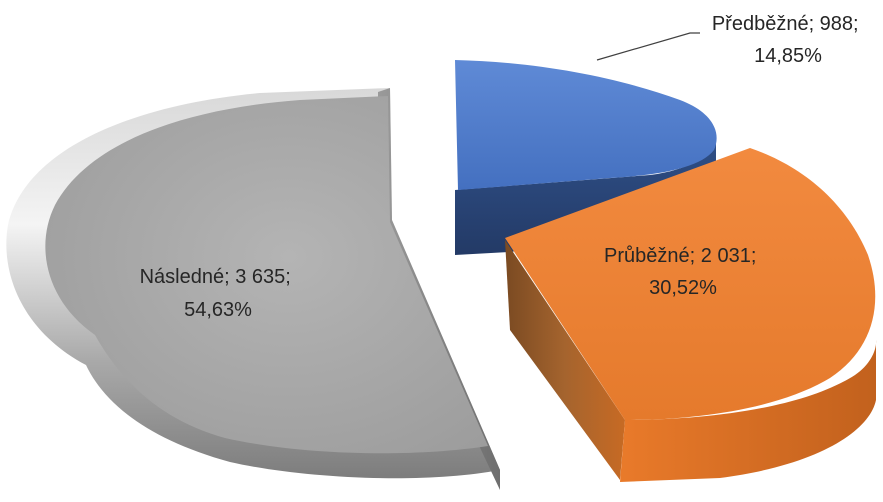 This screenshot has height=502, width=883. I want to click on label-prubezne-line2: 30,52%, so click(683, 288).